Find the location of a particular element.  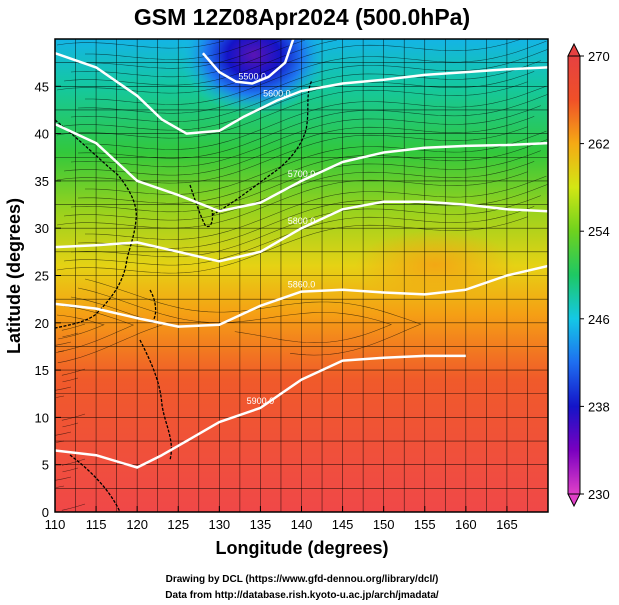

x-tick-label: 150 is located at coordinates (384, 524).